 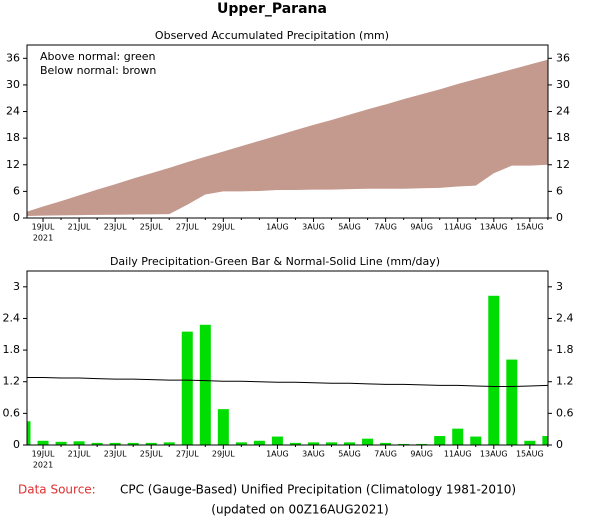 What do you see at coordinates (287, 382) in the screenshot?
I see `normal-line` at bounding box center [287, 382].